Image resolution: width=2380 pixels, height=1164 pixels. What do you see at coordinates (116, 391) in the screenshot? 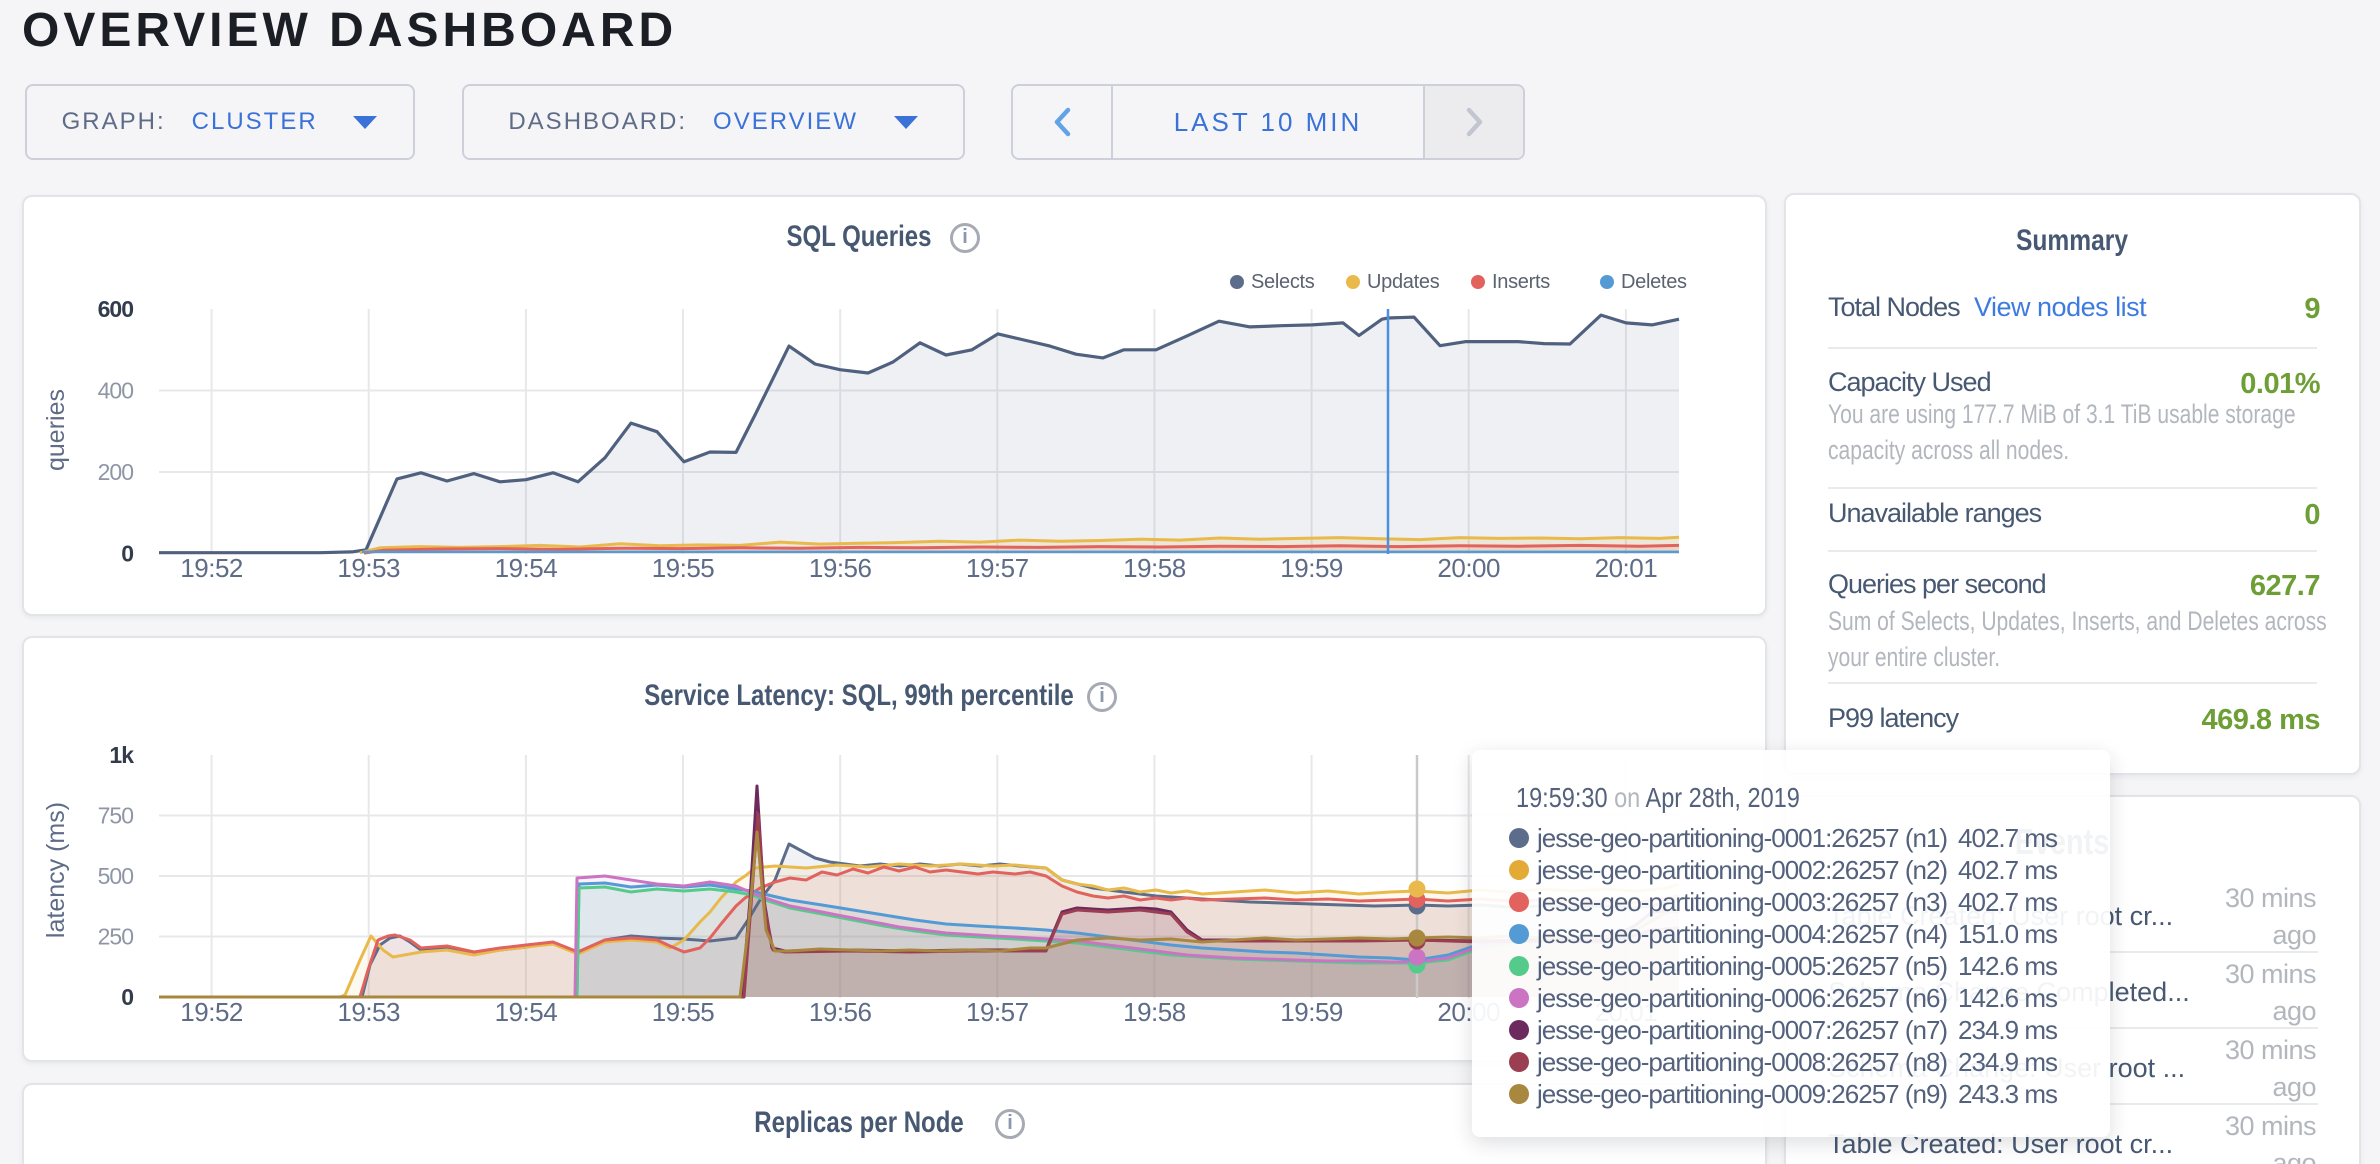
I see `svg-text: 400` at bounding box center [116, 391].